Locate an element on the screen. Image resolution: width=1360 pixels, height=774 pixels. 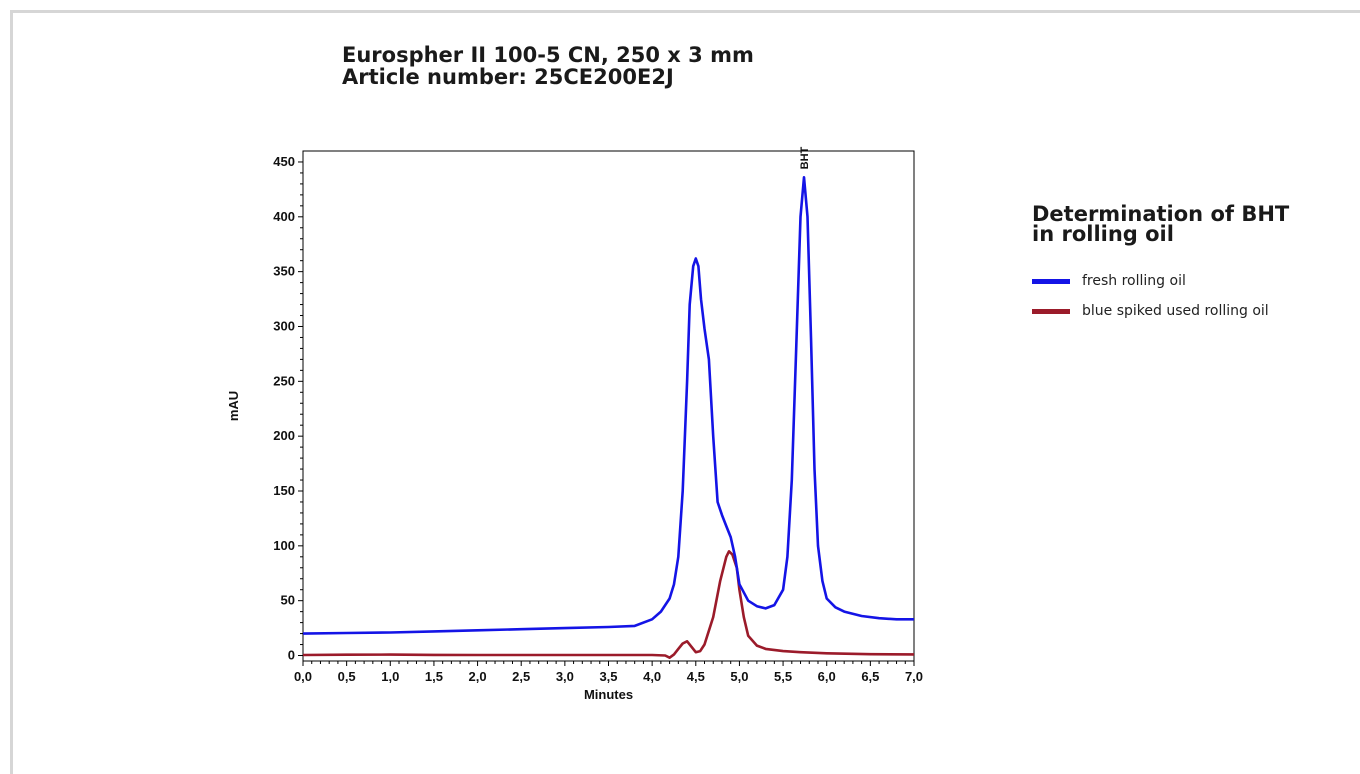
x-tick-label: 7,0 is located at coordinates (914, 676).